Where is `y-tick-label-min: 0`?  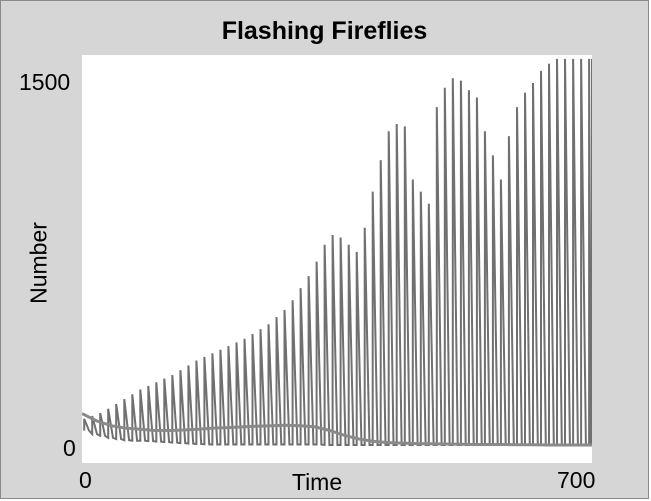 y-tick-label-min: 0 is located at coordinates (69, 448).